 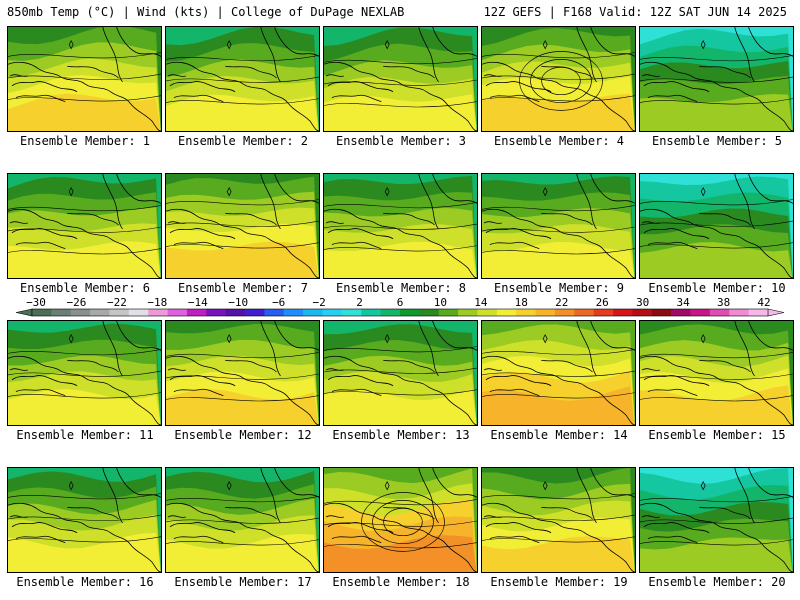 What do you see at coordinates (85, 141) in the screenshot?
I see `ensemble-member-label: Ensemble Member: 1` at bounding box center [85, 141].